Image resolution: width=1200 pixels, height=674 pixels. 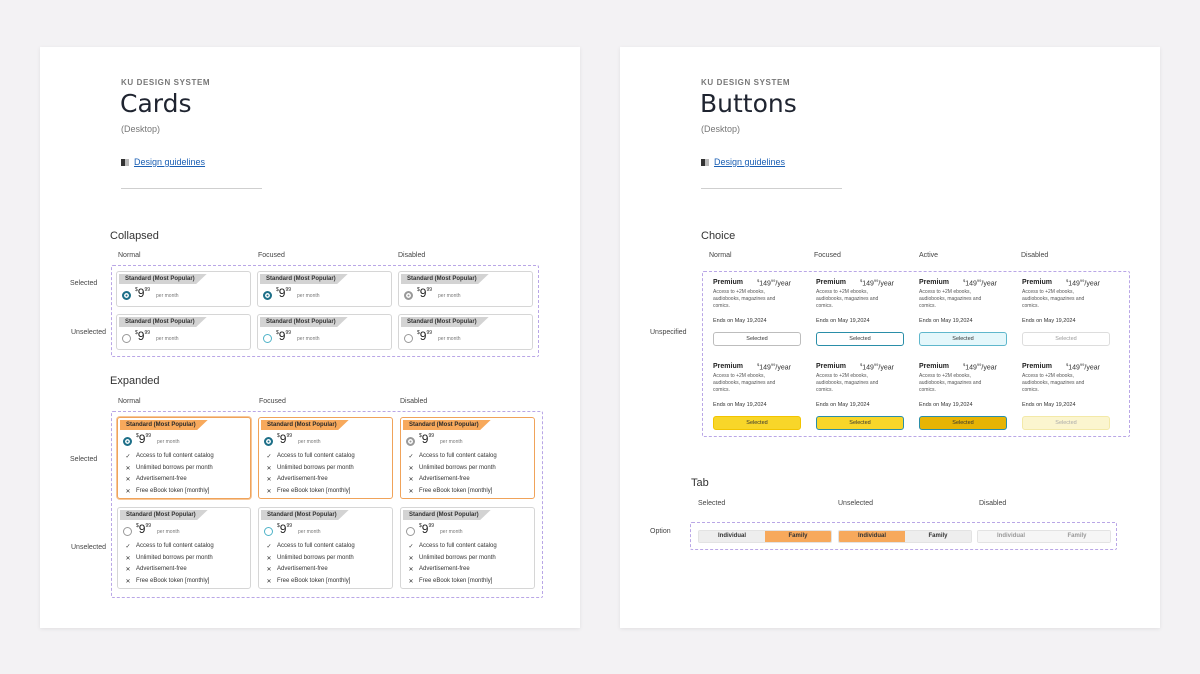 What do you see at coordinates (465, 289) in the screenshot?
I see `plan-card-disabled: Standard (Most Popular) $999per month` at bounding box center [465, 289].